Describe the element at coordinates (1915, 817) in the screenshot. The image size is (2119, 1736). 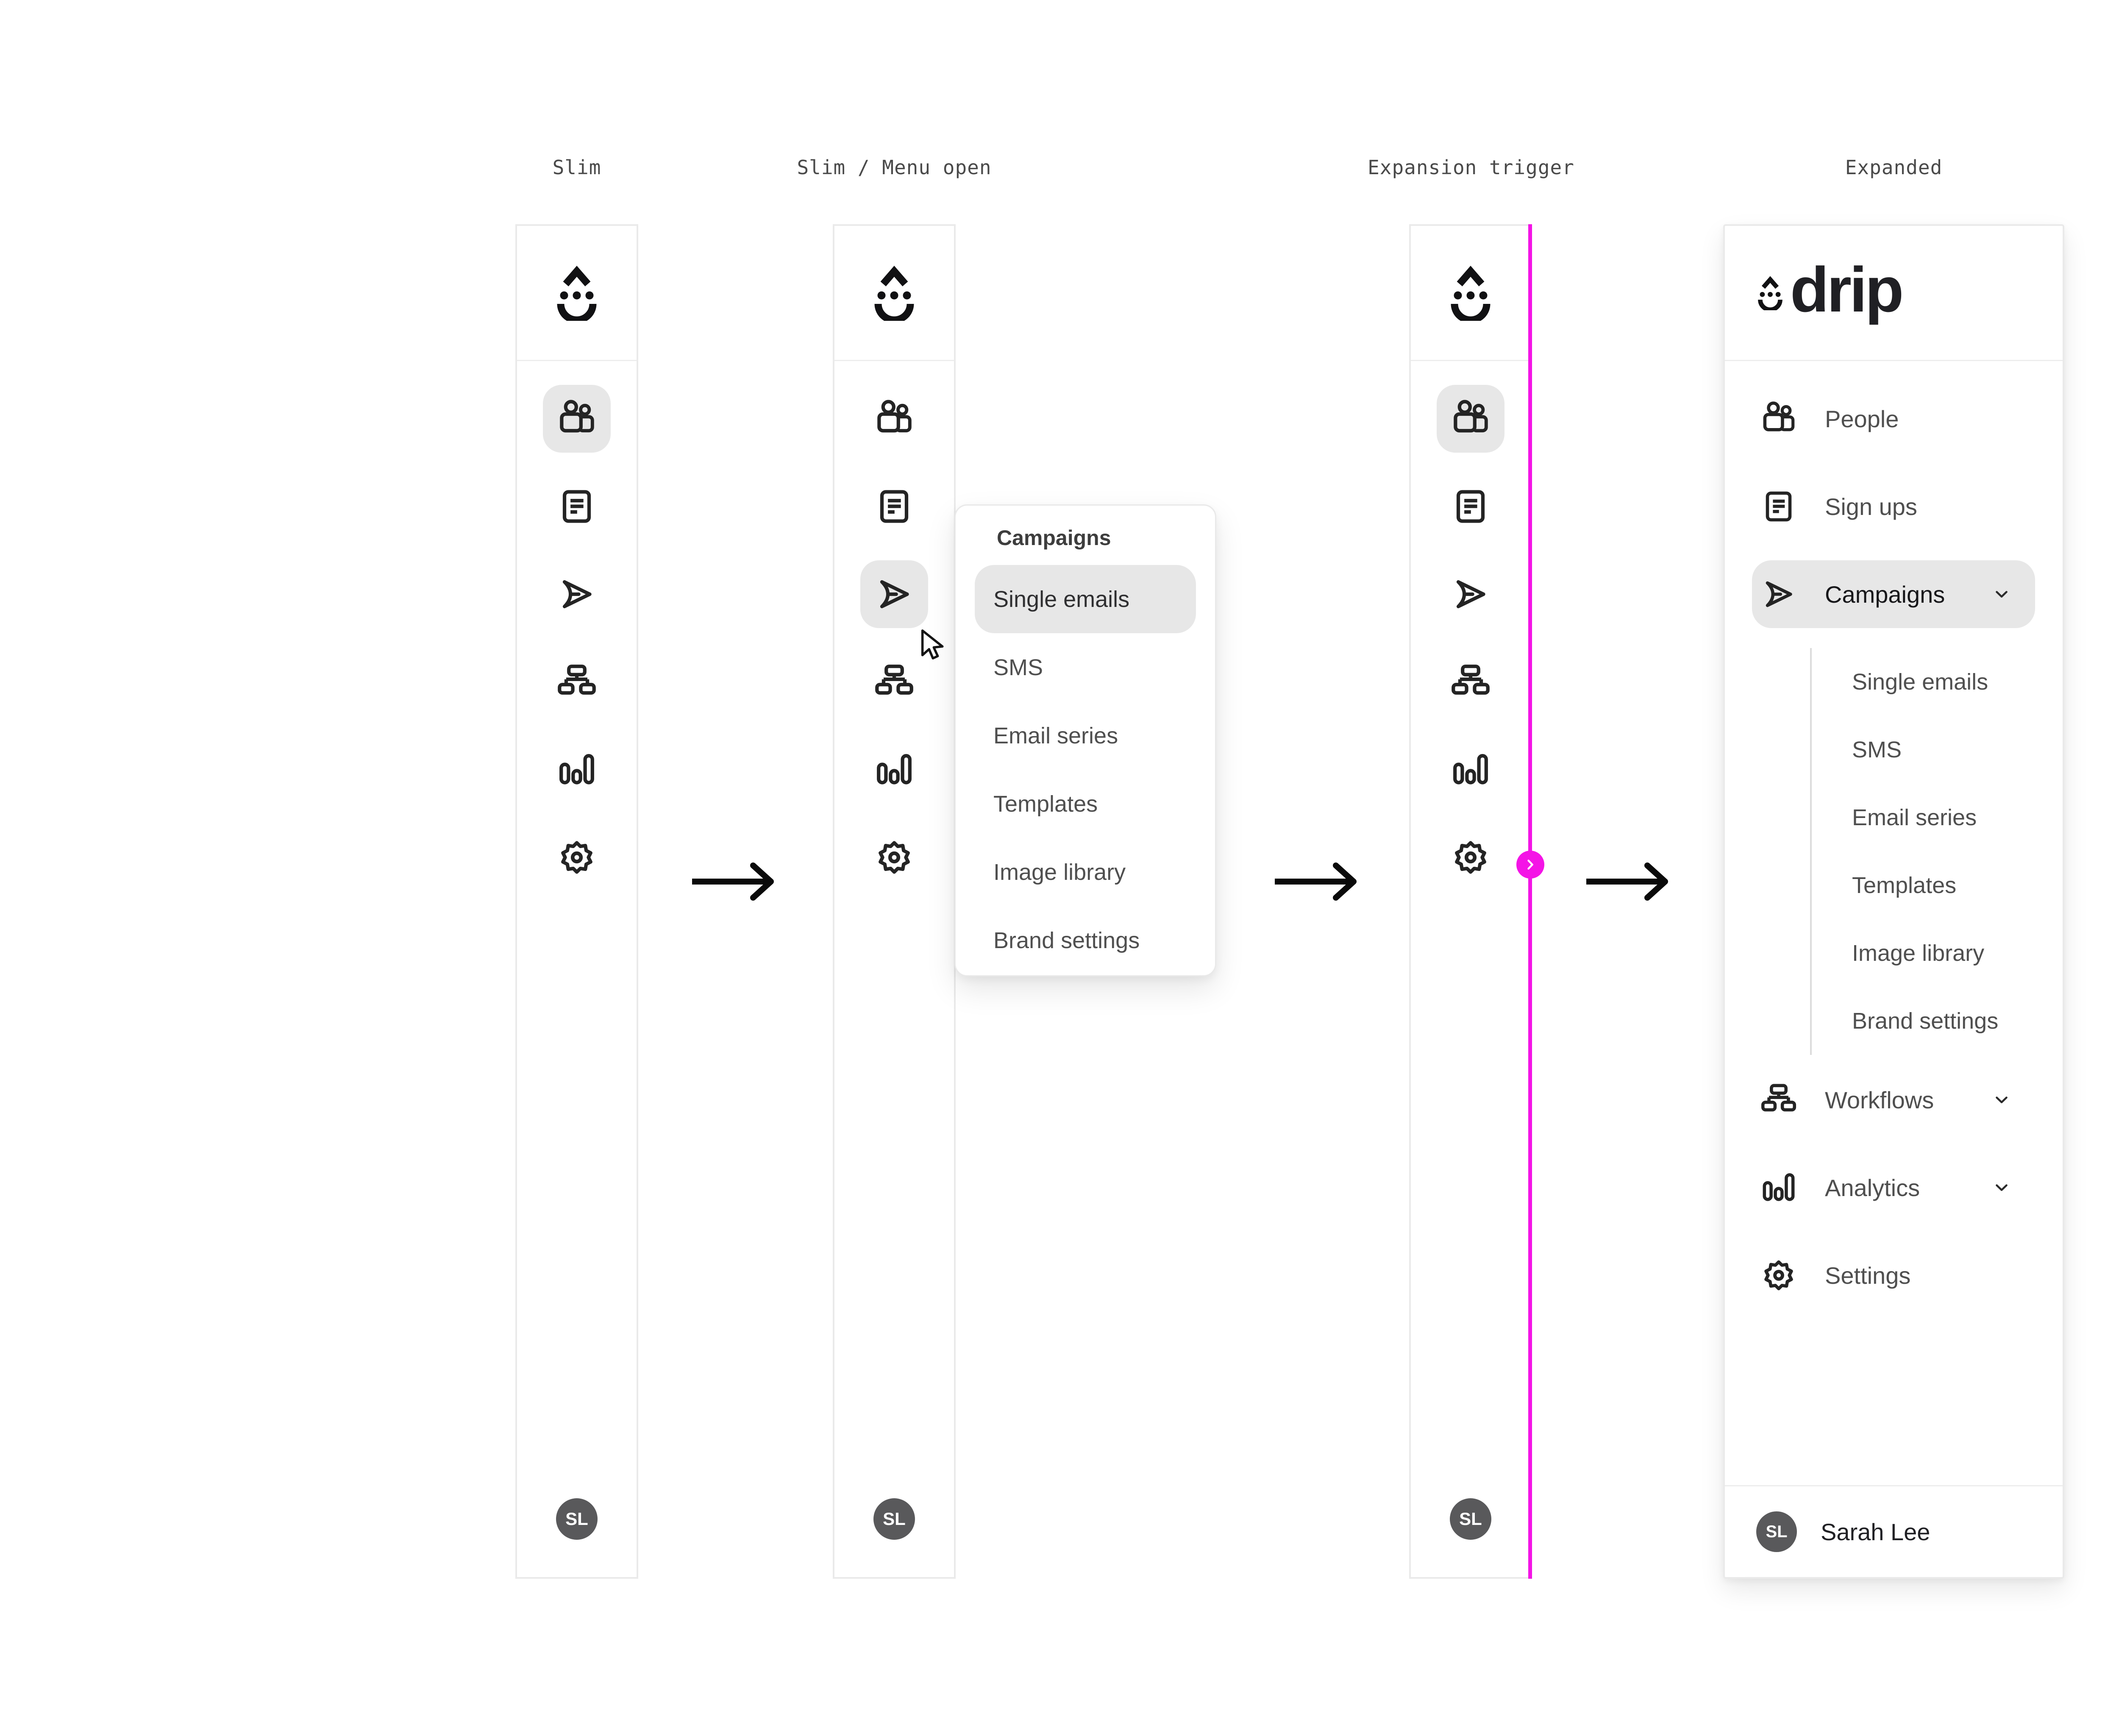
I see `submenu-email-series: Email series` at that location.